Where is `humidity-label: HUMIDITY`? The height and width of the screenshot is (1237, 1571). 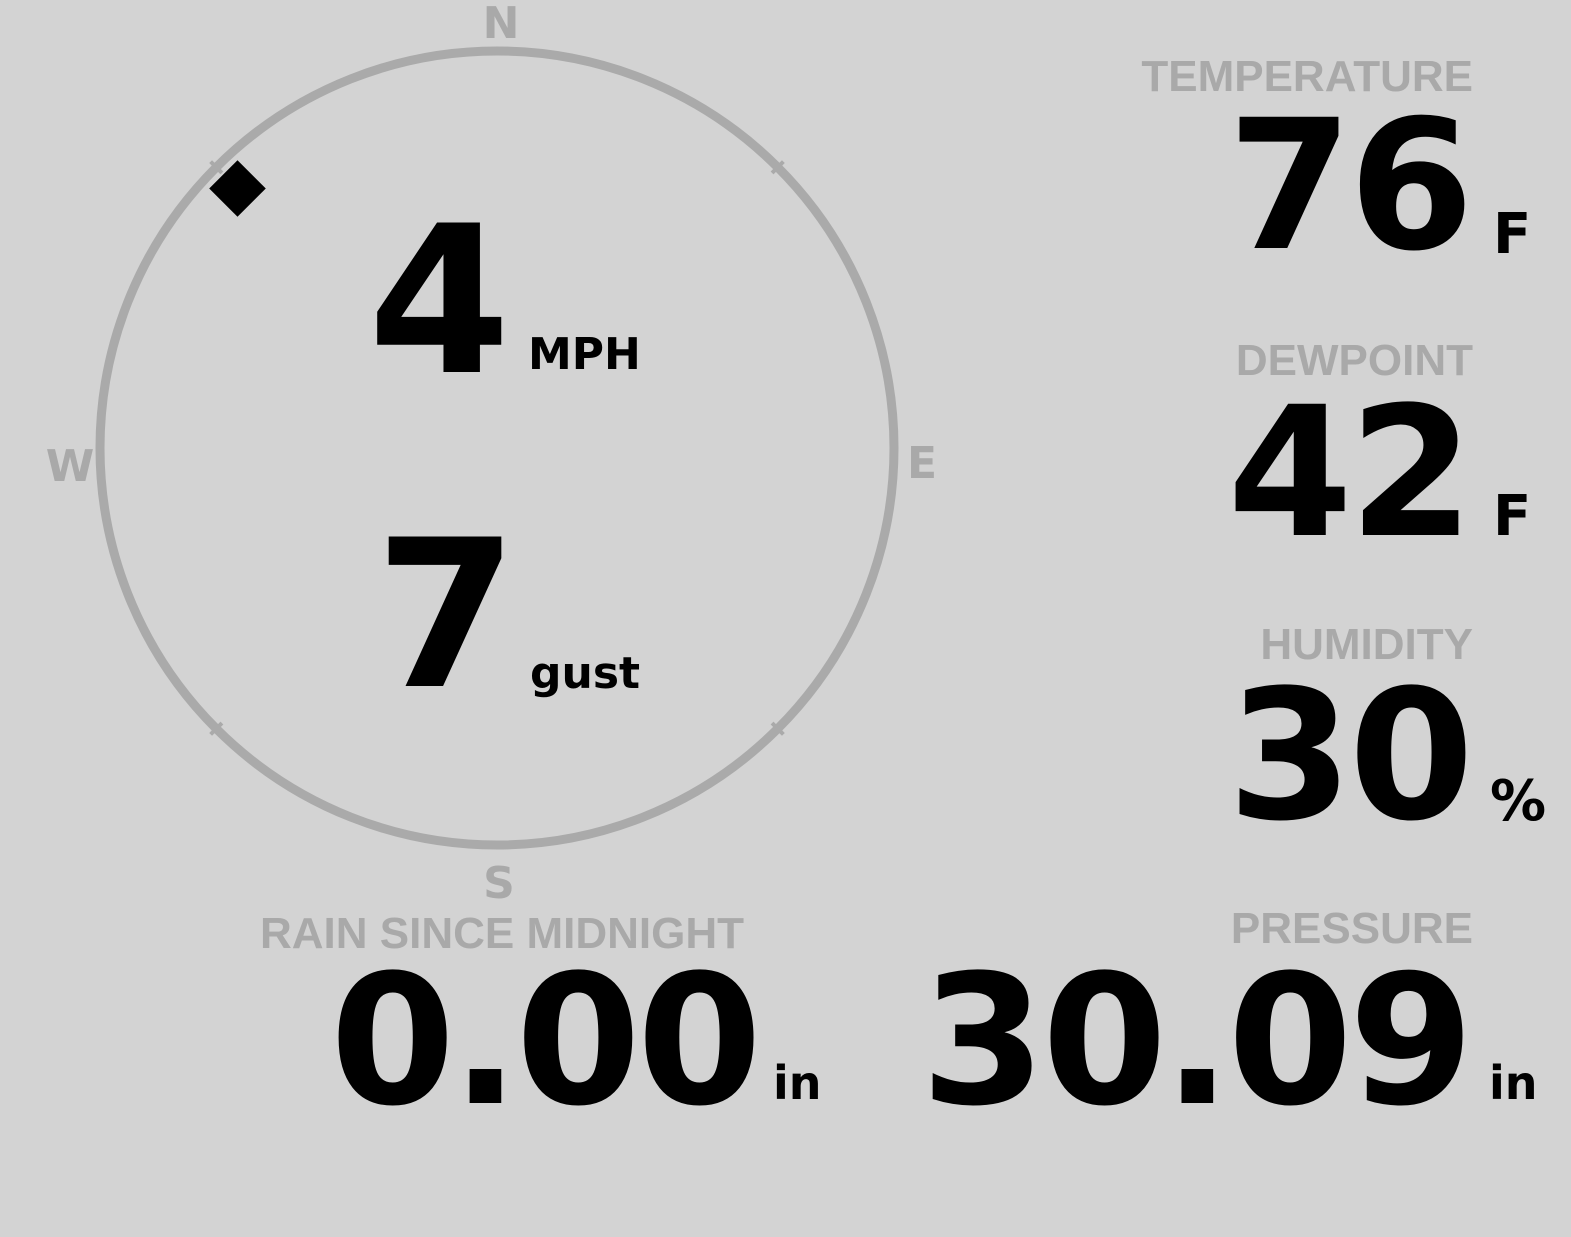 humidity-label: HUMIDITY is located at coordinates (1366, 644).